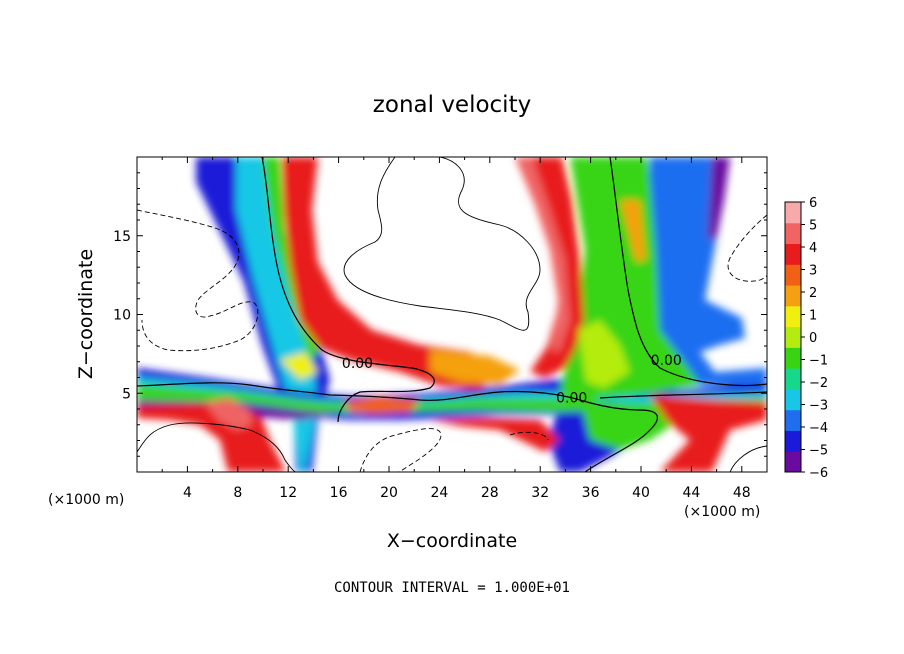 The width and height of the screenshot is (904, 654). Describe the element at coordinates (198, 280) in the screenshot. I see `contour-negative-left-upper` at that location.